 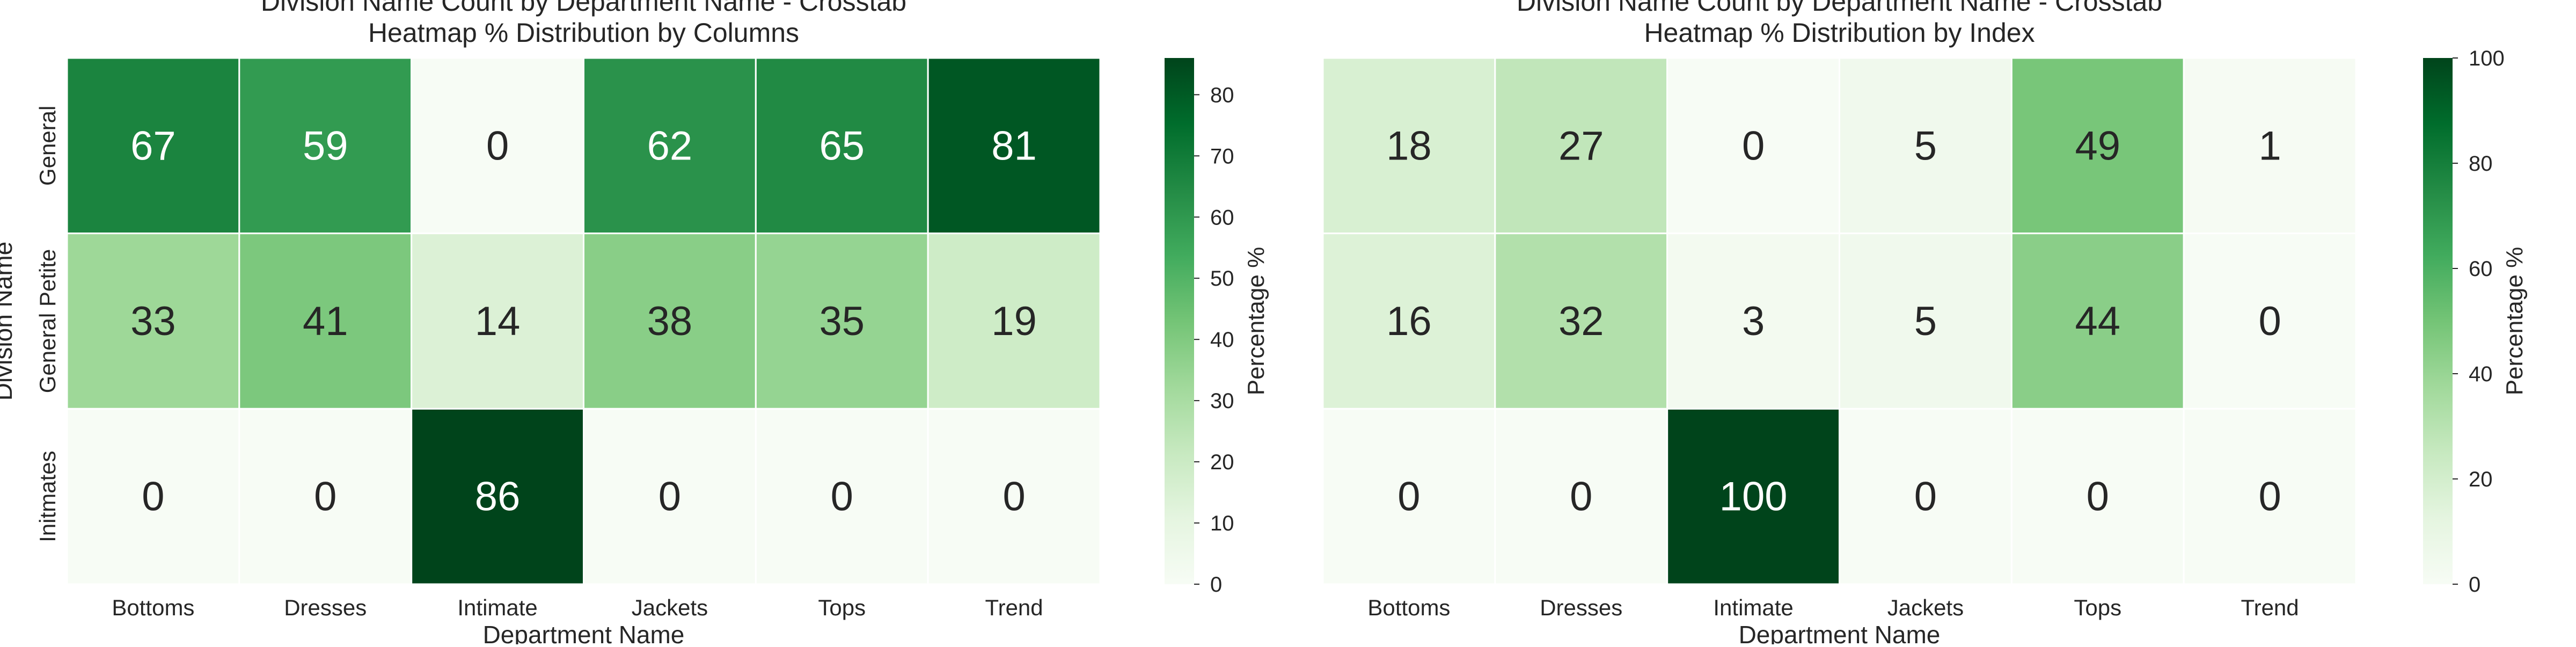 I want to click on x-axis-label-2: Department Name, so click(x=1840, y=632).